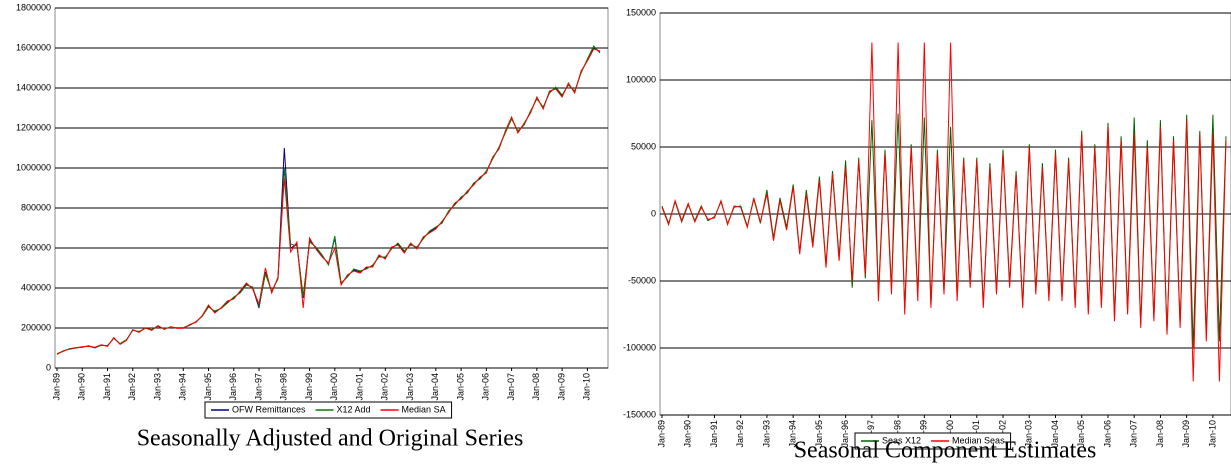 This screenshot has height=465, width=1231. Describe the element at coordinates (258, 387) in the screenshot. I see `x-tick-label: Jan-97` at that location.